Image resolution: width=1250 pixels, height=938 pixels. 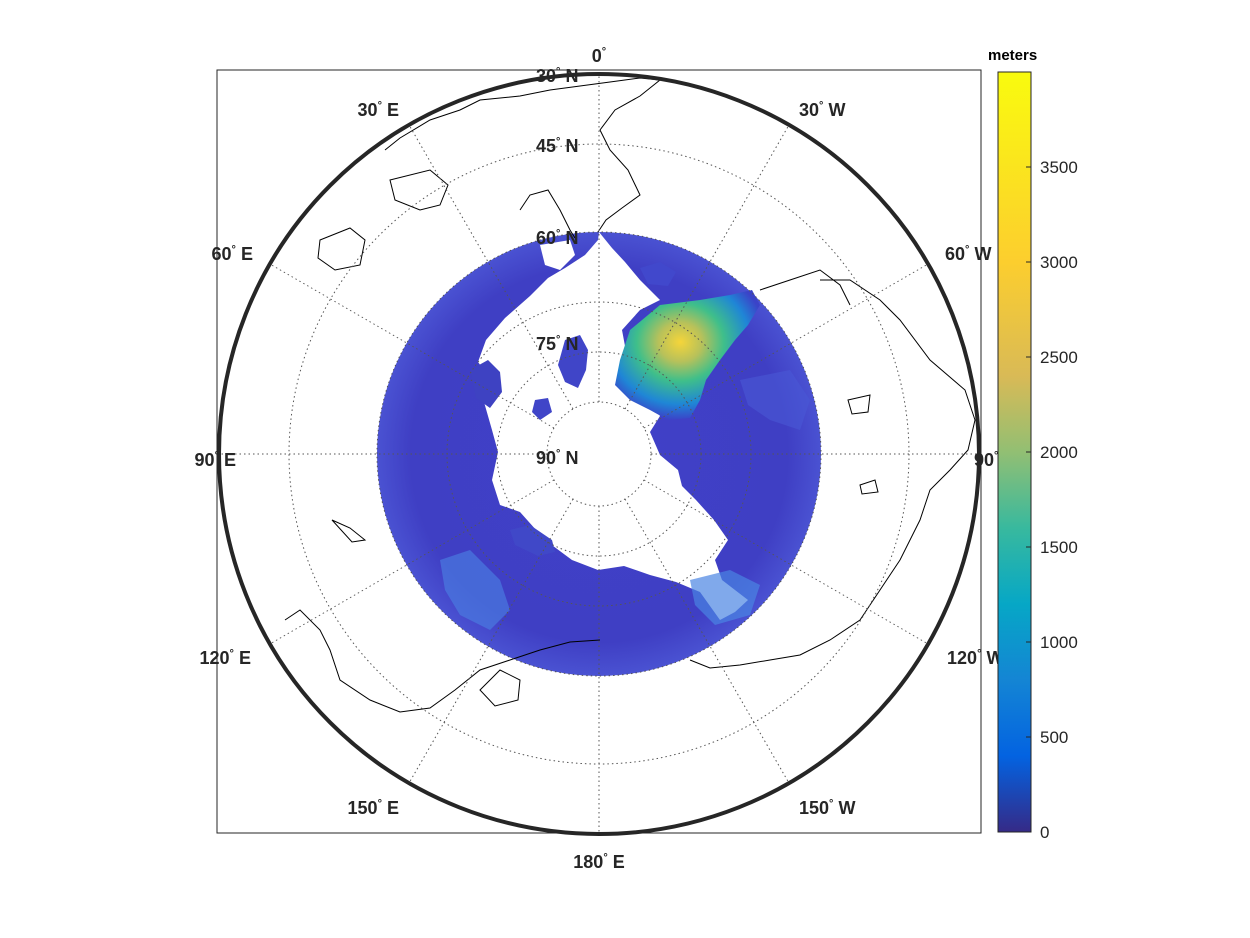 What do you see at coordinates (613, 426) in the screenshot?
I see `arctic-ocean-gap` at bounding box center [613, 426].